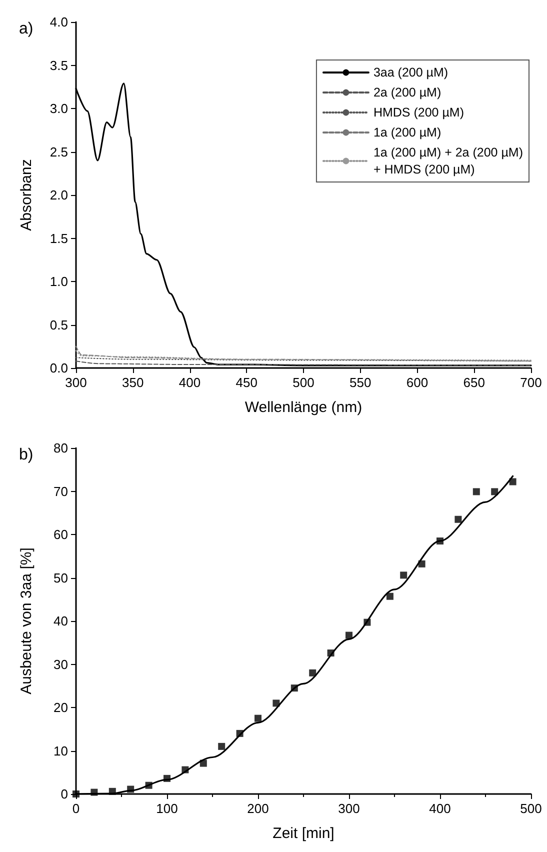 The height and width of the screenshot is (852, 547). I want to click on y-tick-label: 40, so click(61, 621).